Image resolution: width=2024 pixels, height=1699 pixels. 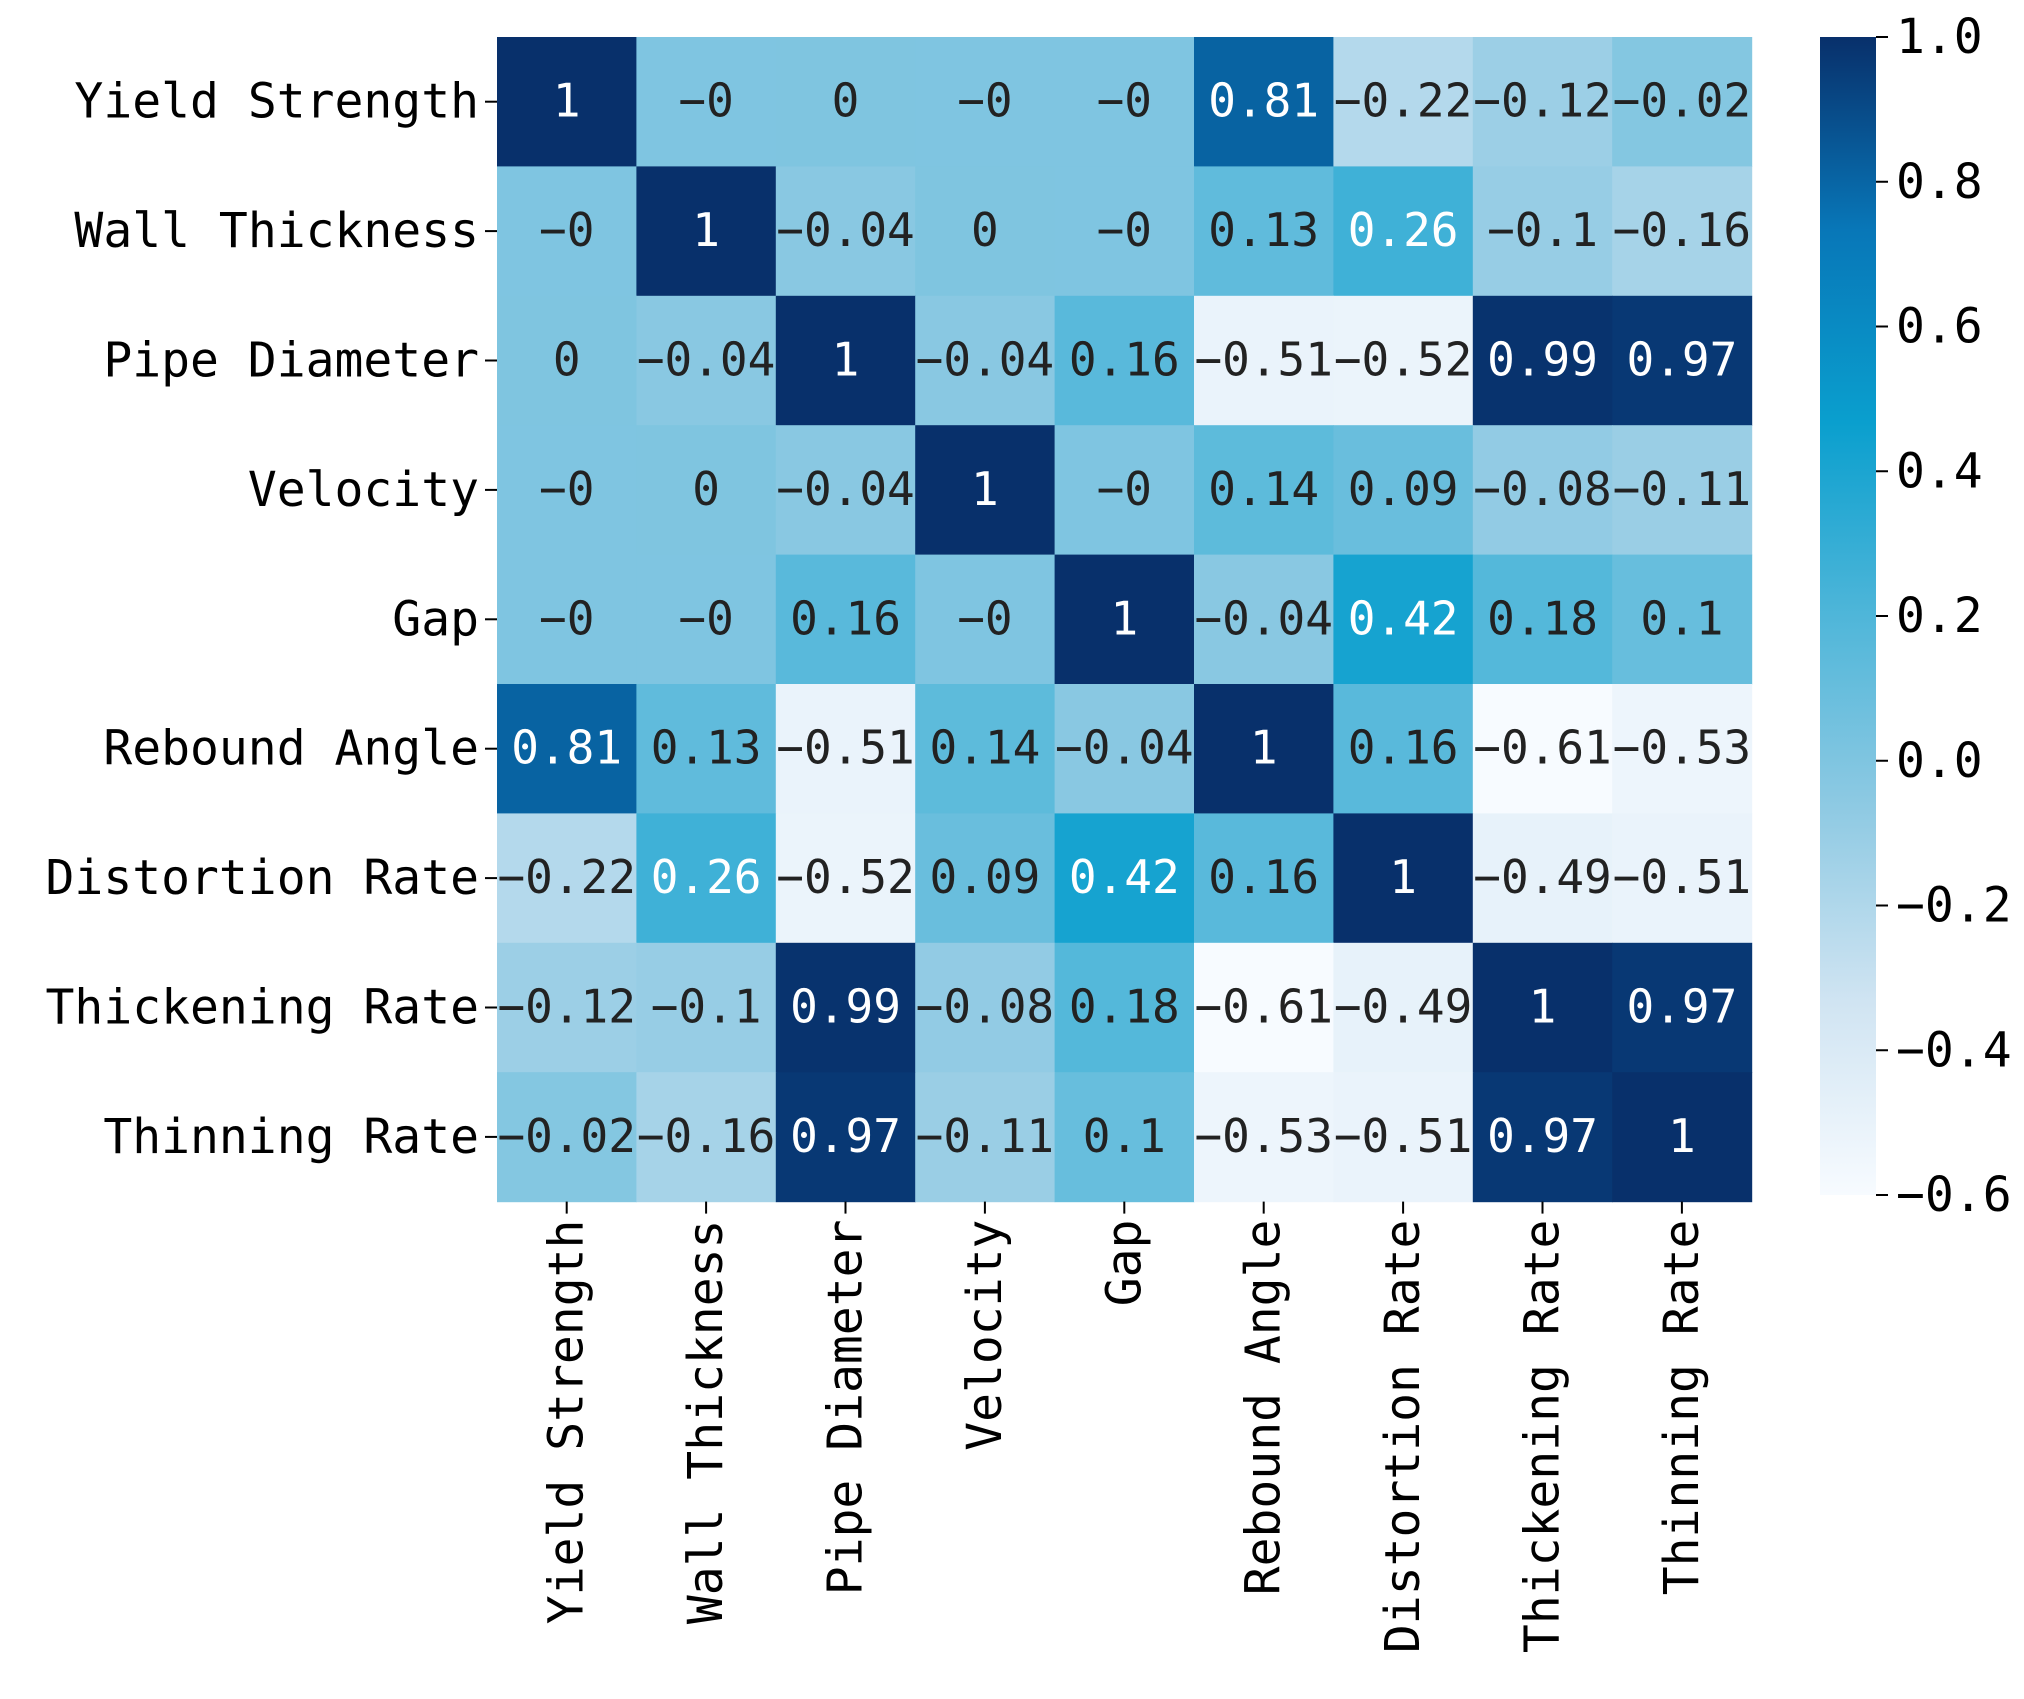 I want to click on colorbar, so click(x=1848, y=616).